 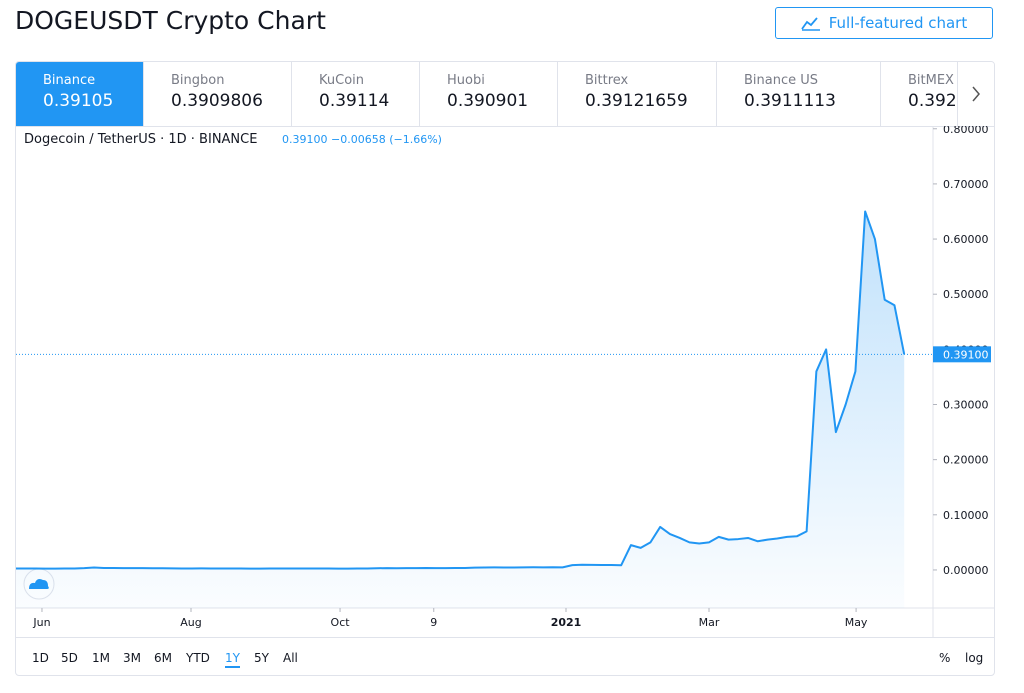 I want to click on y-tick-label: 0.60000, so click(x=966, y=239).